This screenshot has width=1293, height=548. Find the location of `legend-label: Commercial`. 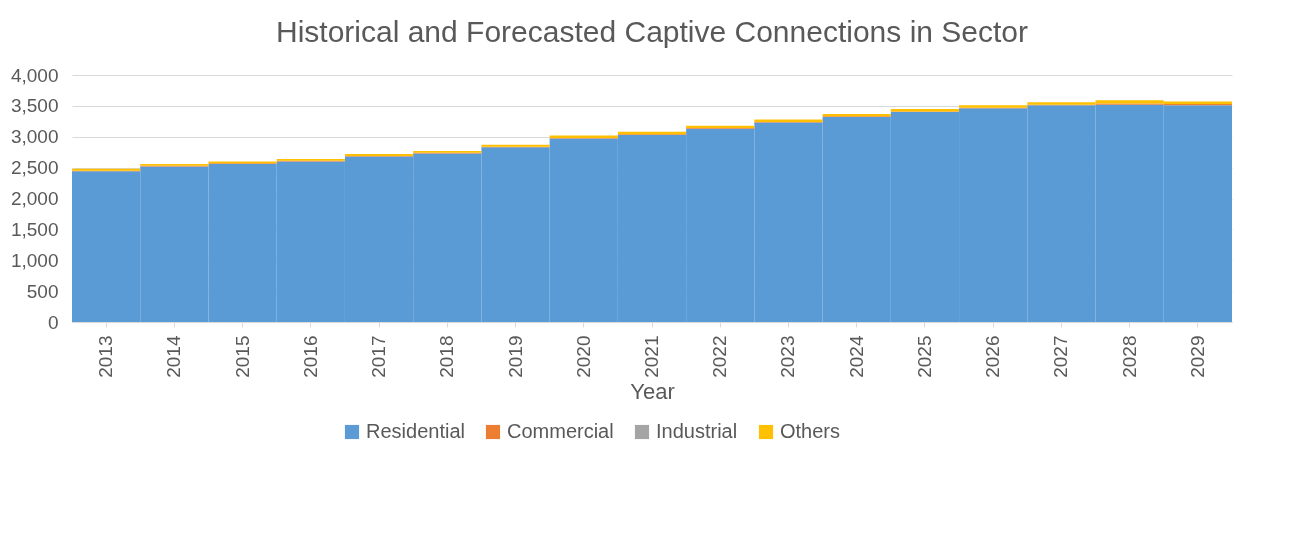

legend-label: Commercial is located at coordinates (560, 431).